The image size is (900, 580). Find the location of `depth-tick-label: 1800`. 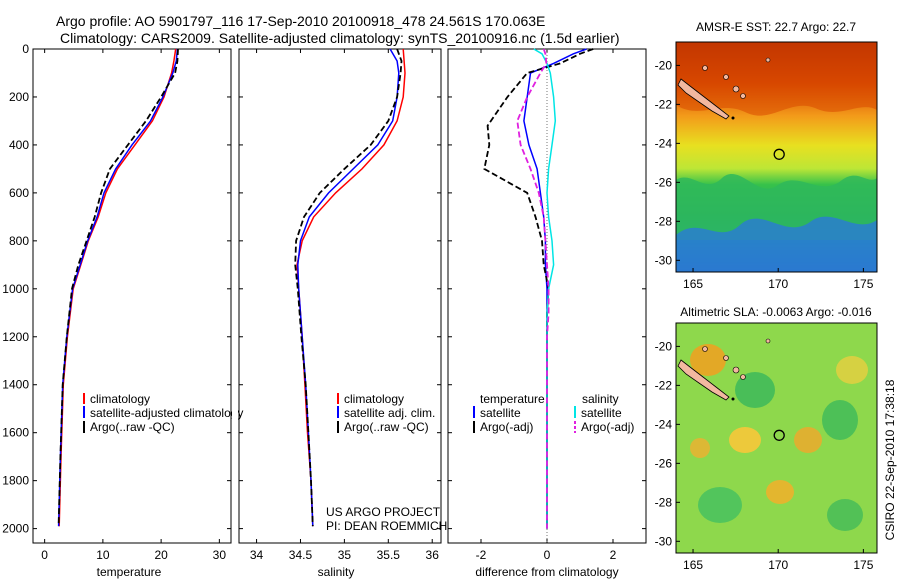

depth-tick-label: 1800 is located at coordinates (15, 481).